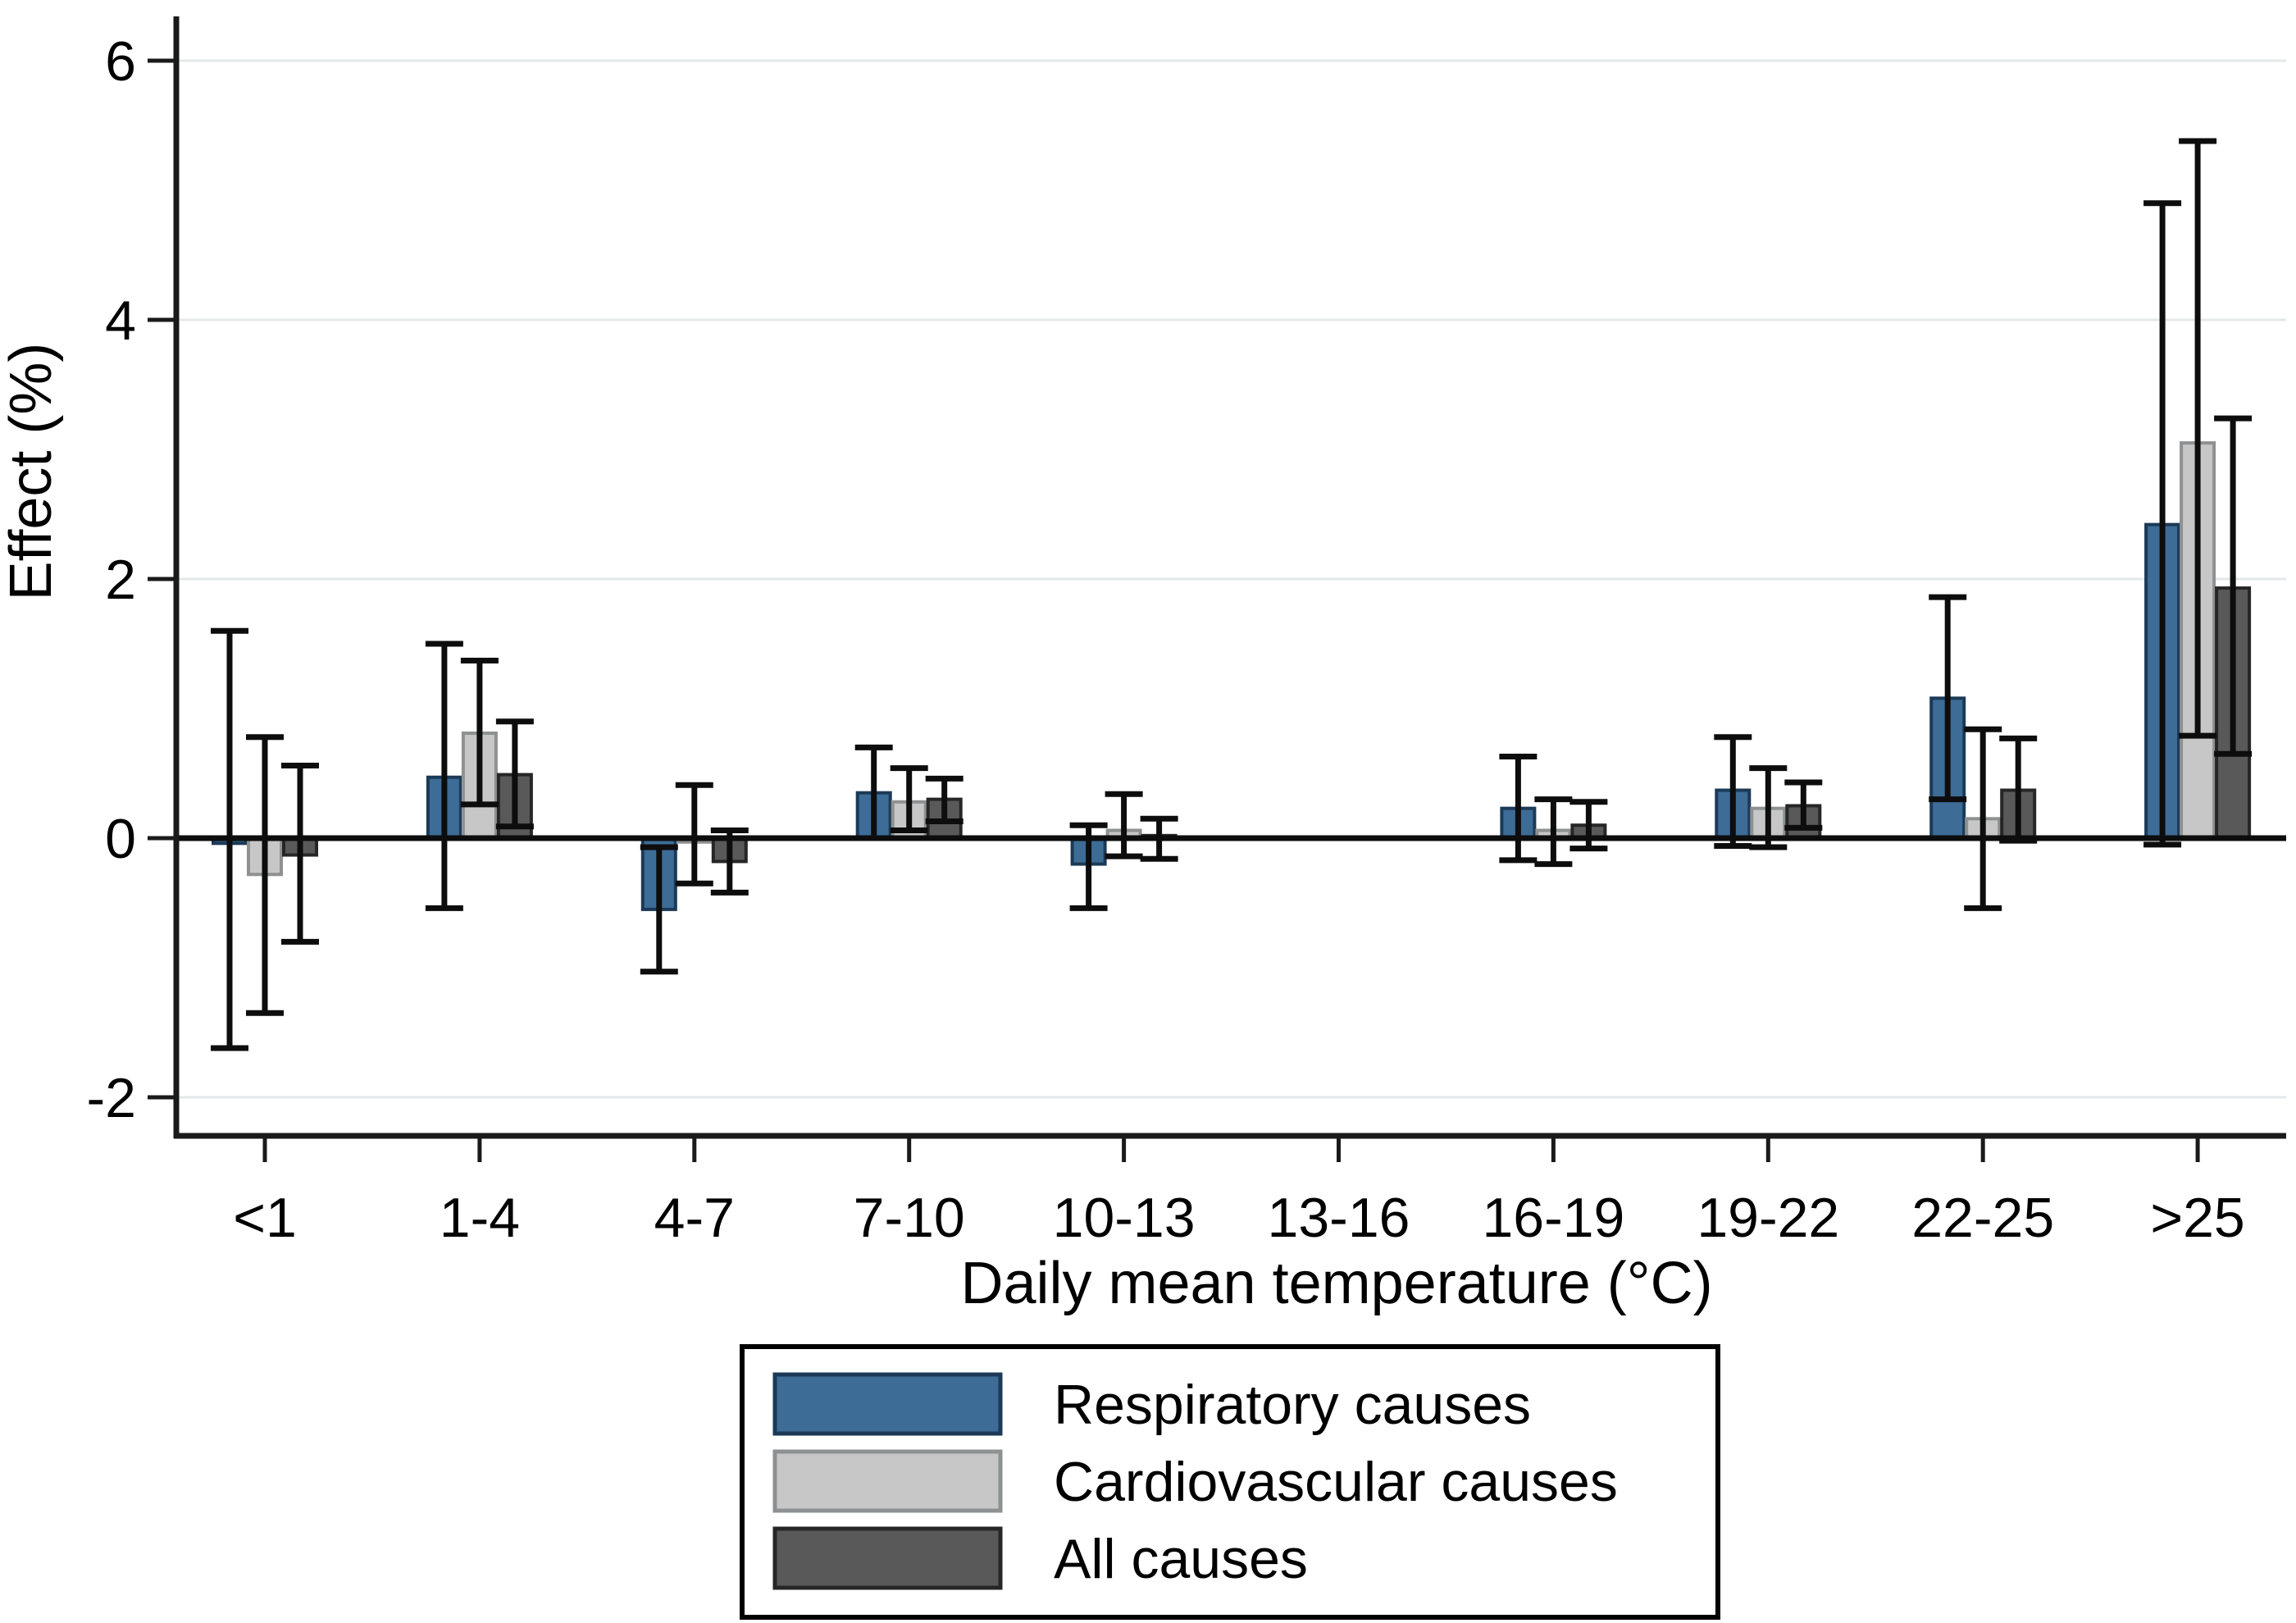  Describe the element at coordinates (1336, 1283) in the screenshot. I see `x-axis-title: Daily mean temperature (°C)` at that location.